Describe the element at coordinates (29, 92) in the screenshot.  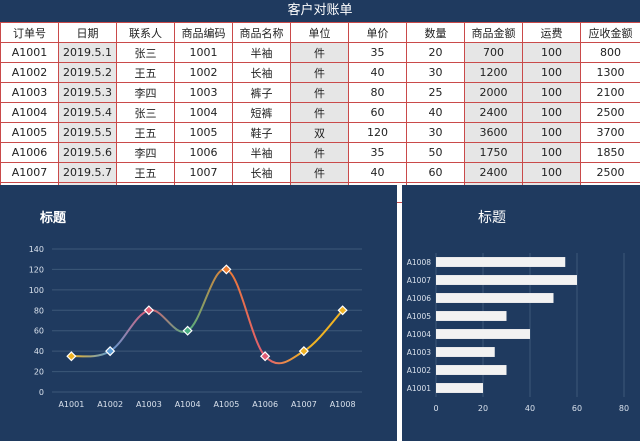
I see `table-cell: A1003` at that location.